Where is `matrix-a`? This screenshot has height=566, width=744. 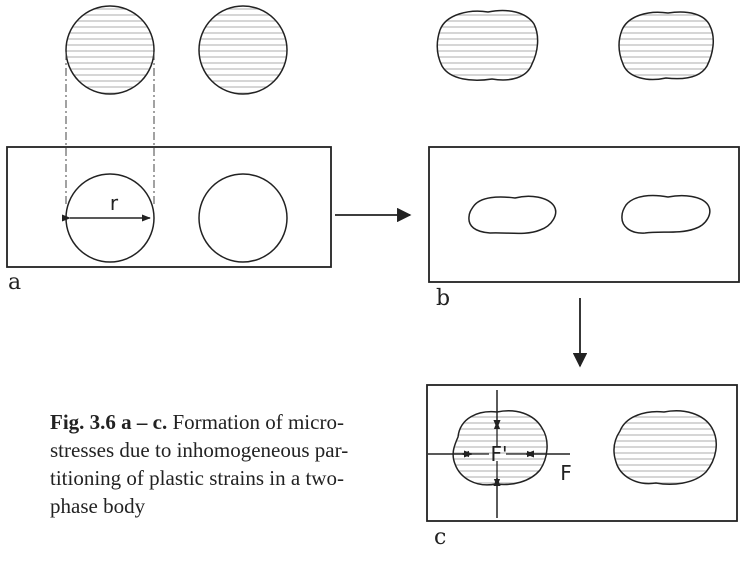
matrix-a is located at coordinates (169, 207).